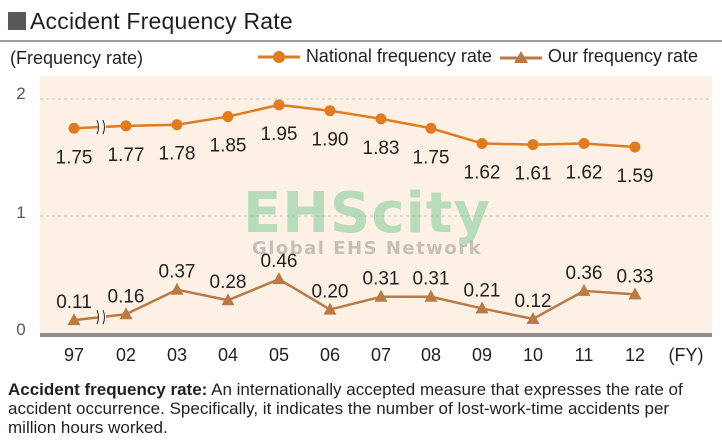 The image size is (722, 448). What do you see at coordinates (278, 56) in the screenshot?
I see `legend-circle-marker-icon` at bounding box center [278, 56].